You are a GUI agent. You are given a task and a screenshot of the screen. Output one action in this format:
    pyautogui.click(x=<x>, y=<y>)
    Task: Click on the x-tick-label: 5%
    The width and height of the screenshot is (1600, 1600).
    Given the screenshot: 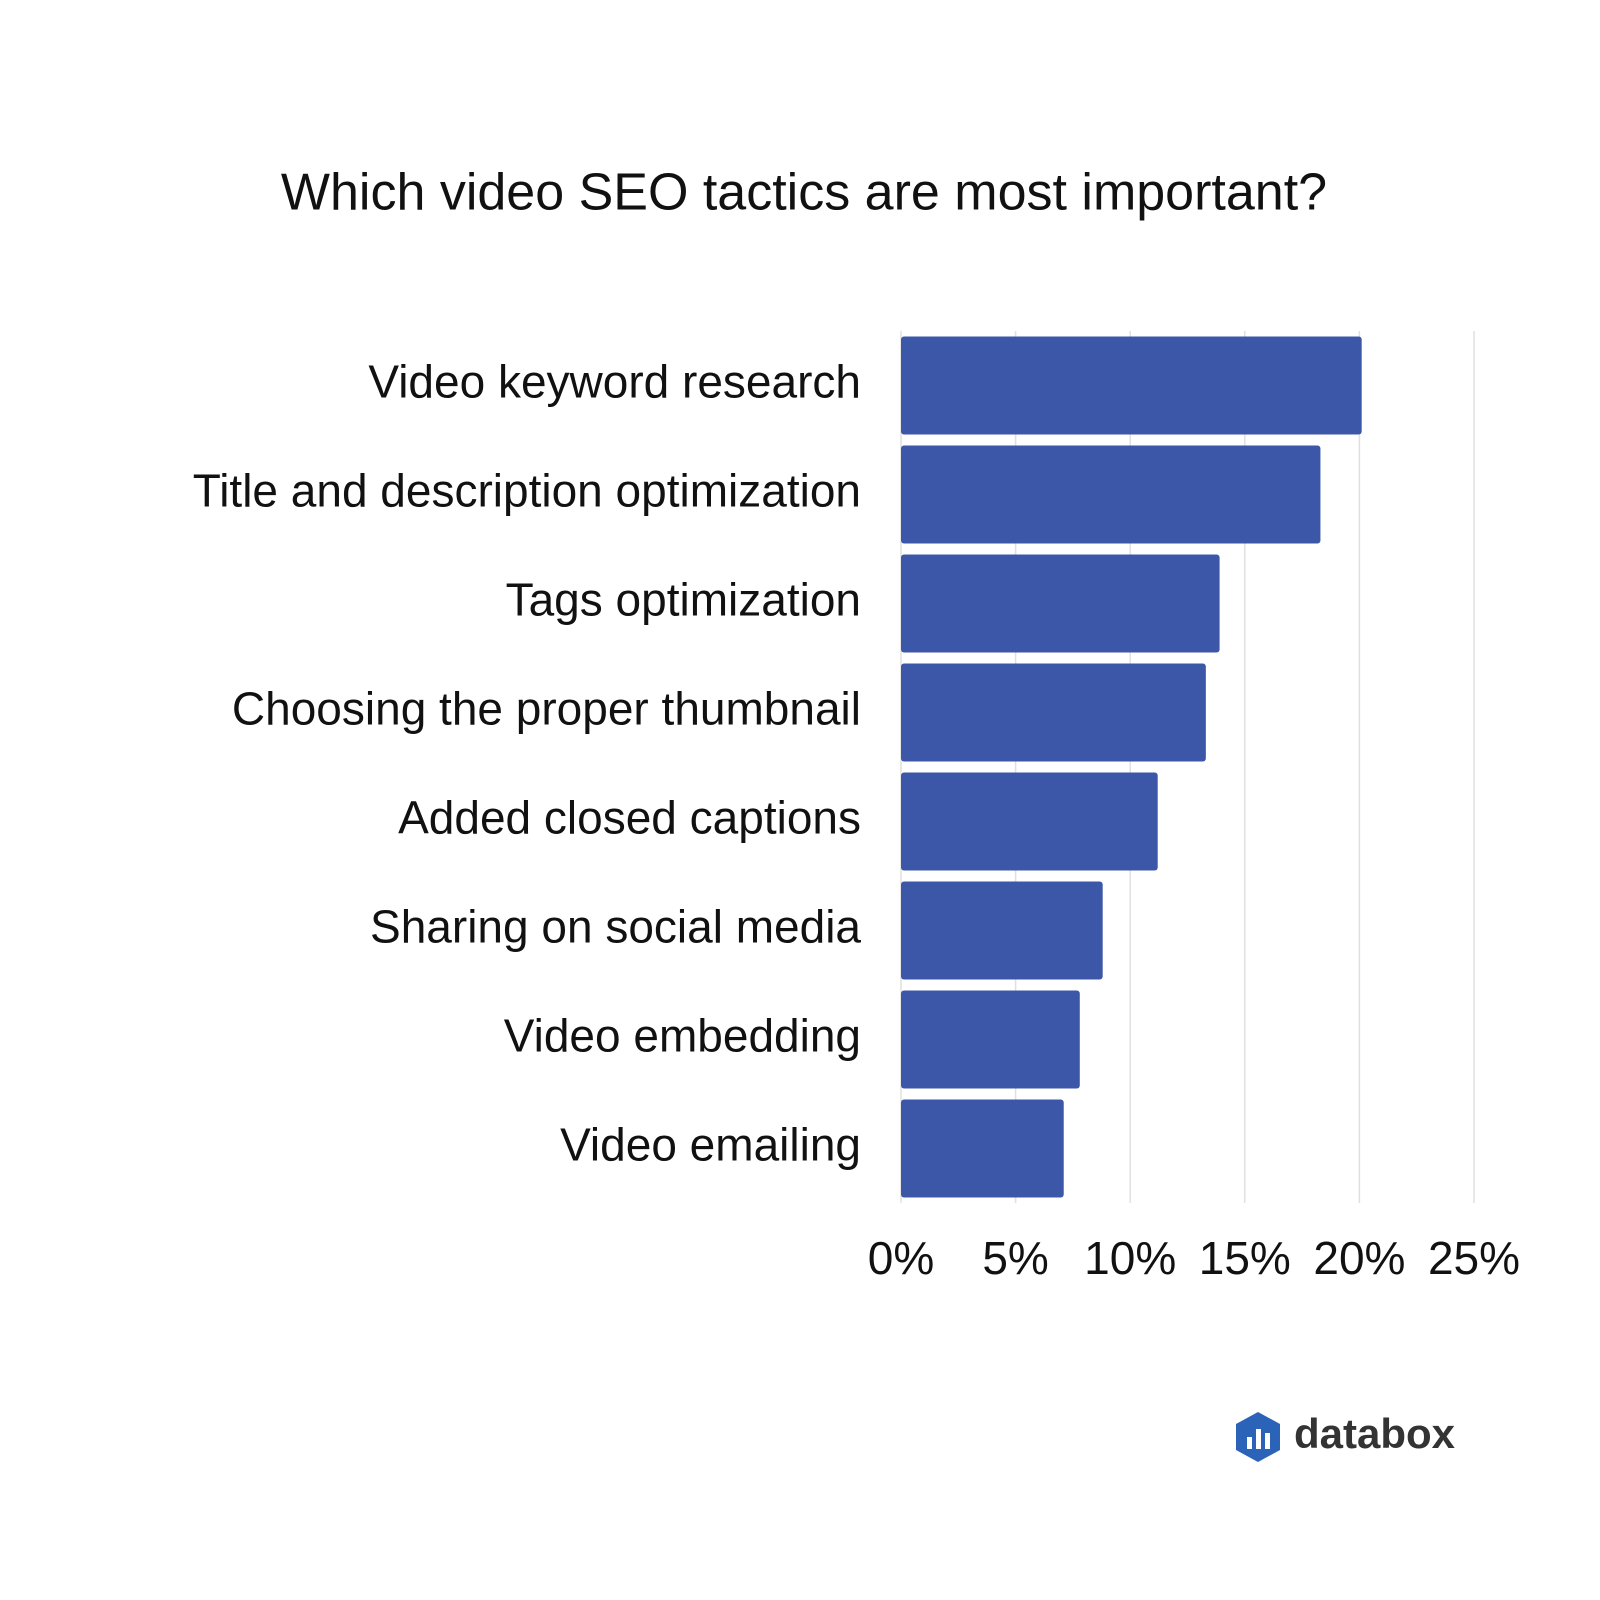 What is the action you would take?
    pyautogui.click(x=1015, y=1258)
    